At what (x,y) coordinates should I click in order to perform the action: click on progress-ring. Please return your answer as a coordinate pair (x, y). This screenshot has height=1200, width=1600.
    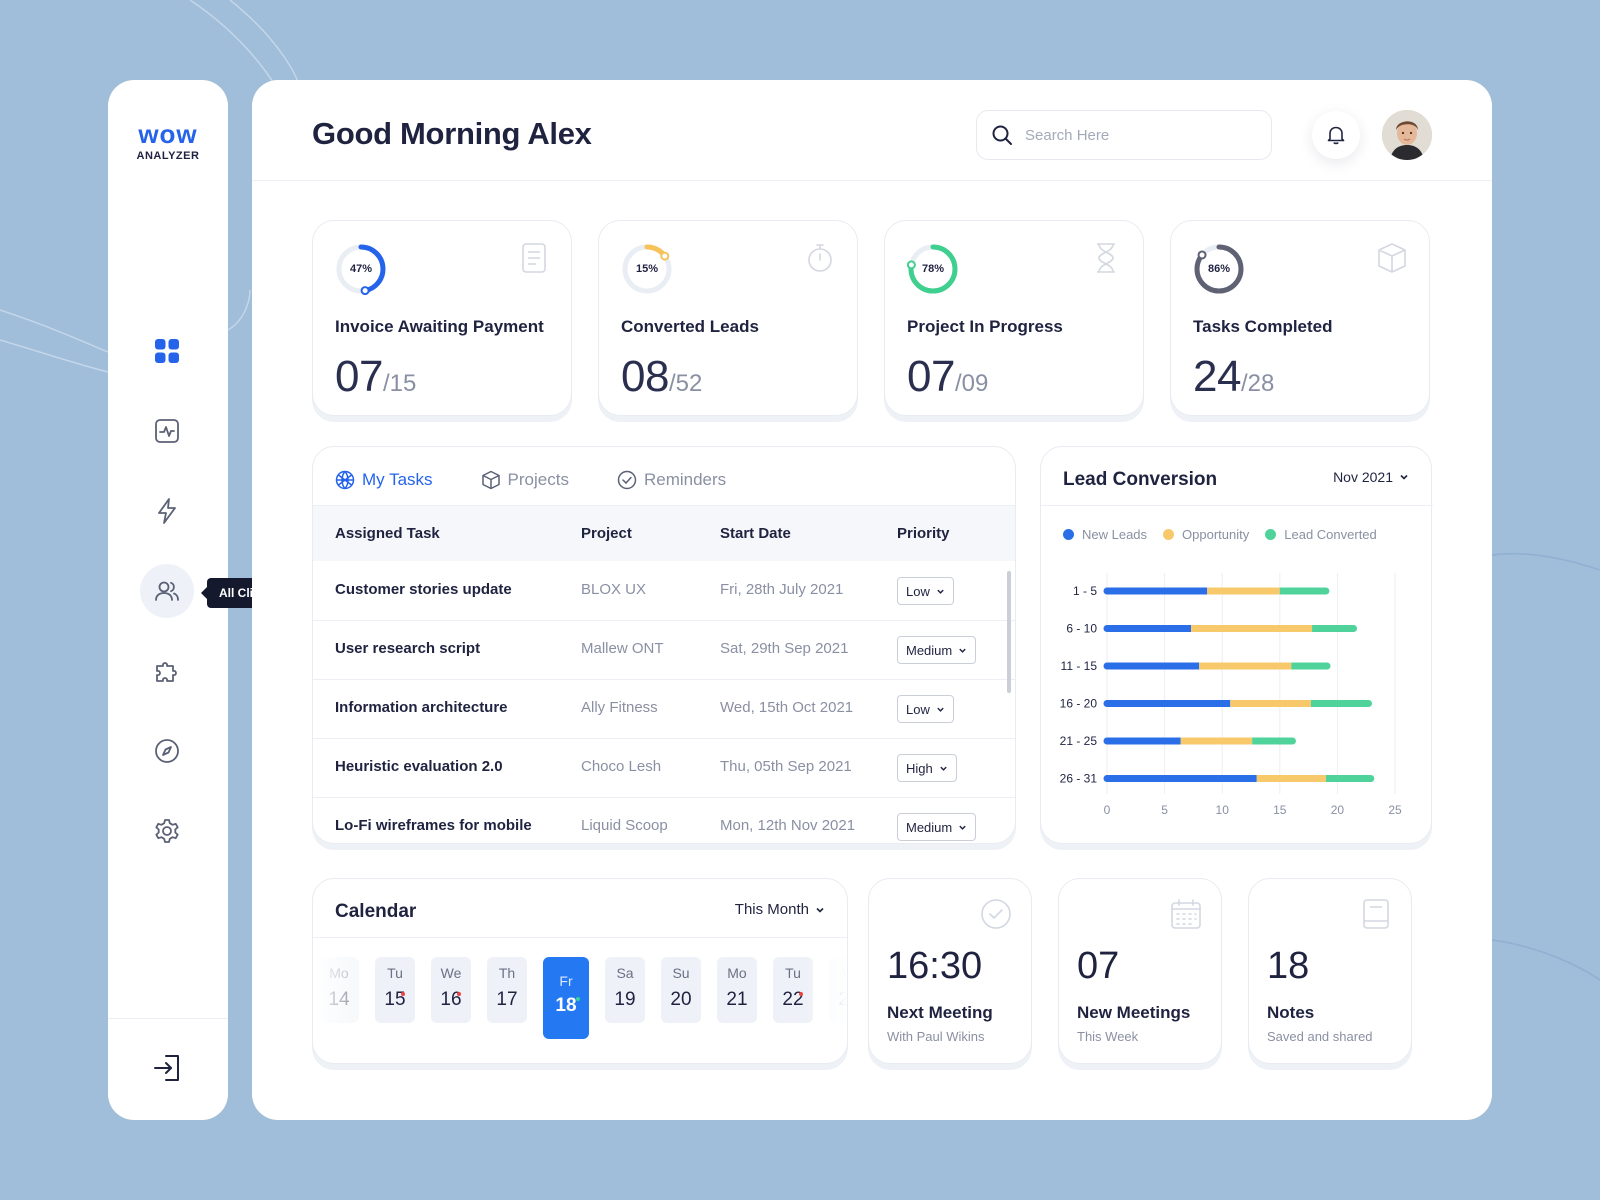
    Looking at the image, I should click on (361, 269).